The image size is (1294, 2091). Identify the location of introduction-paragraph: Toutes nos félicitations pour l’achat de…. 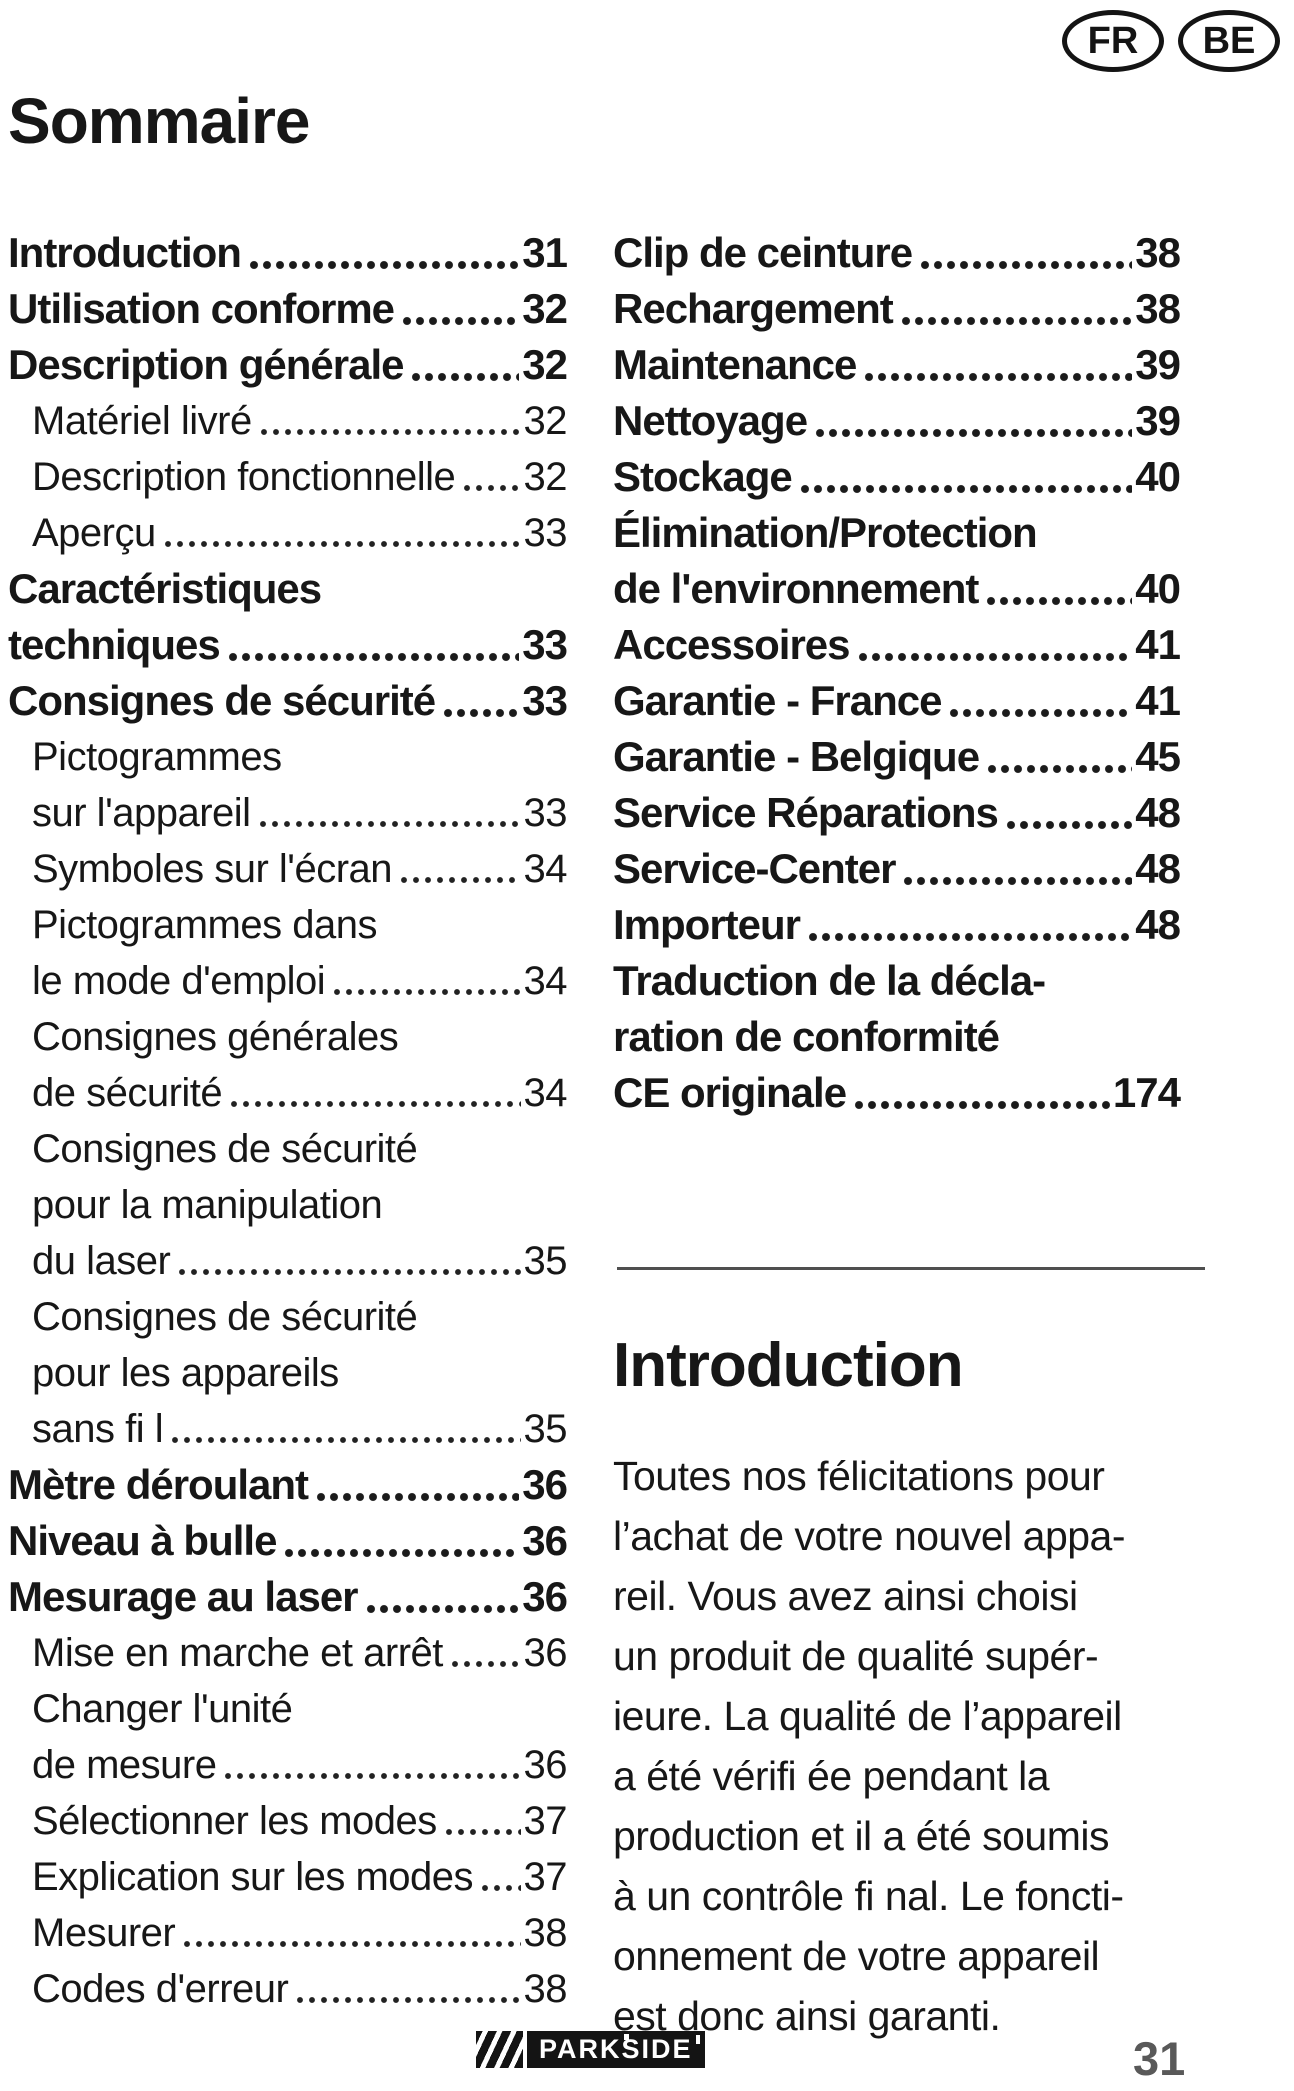
(869, 1746).